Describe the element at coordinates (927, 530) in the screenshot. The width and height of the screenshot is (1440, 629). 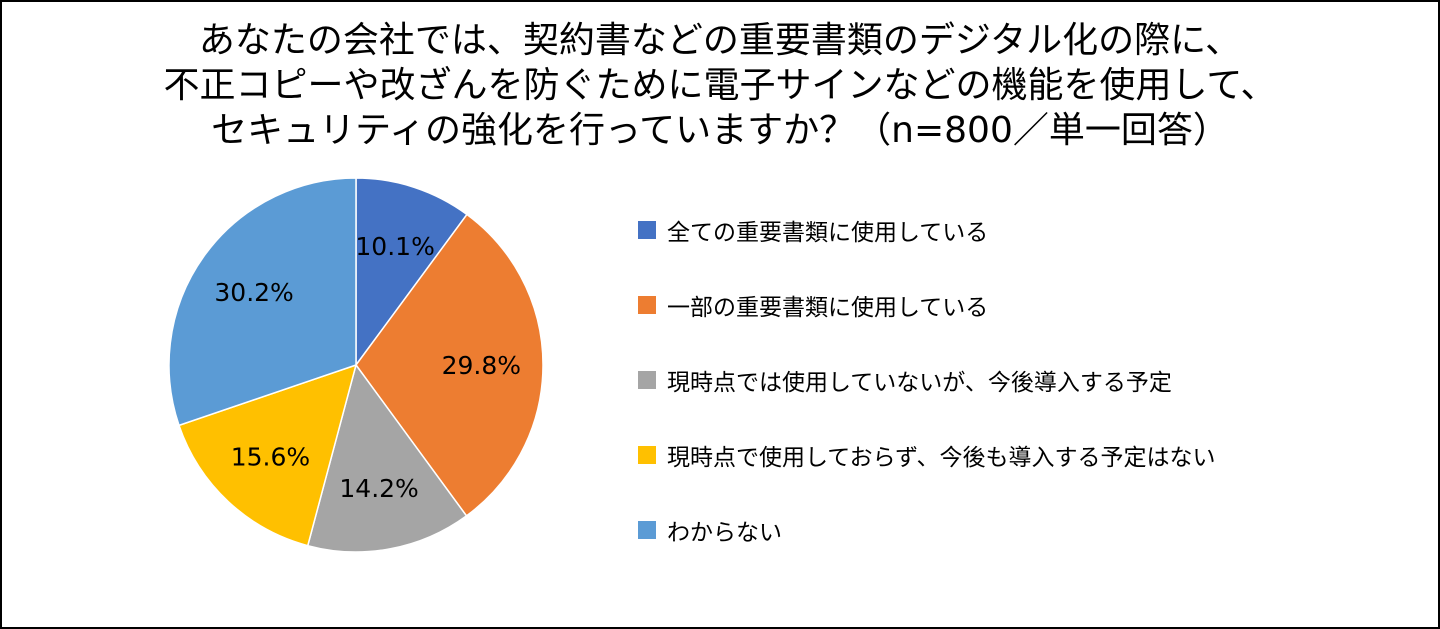
I see `legend-item-5: わからない` at that location.